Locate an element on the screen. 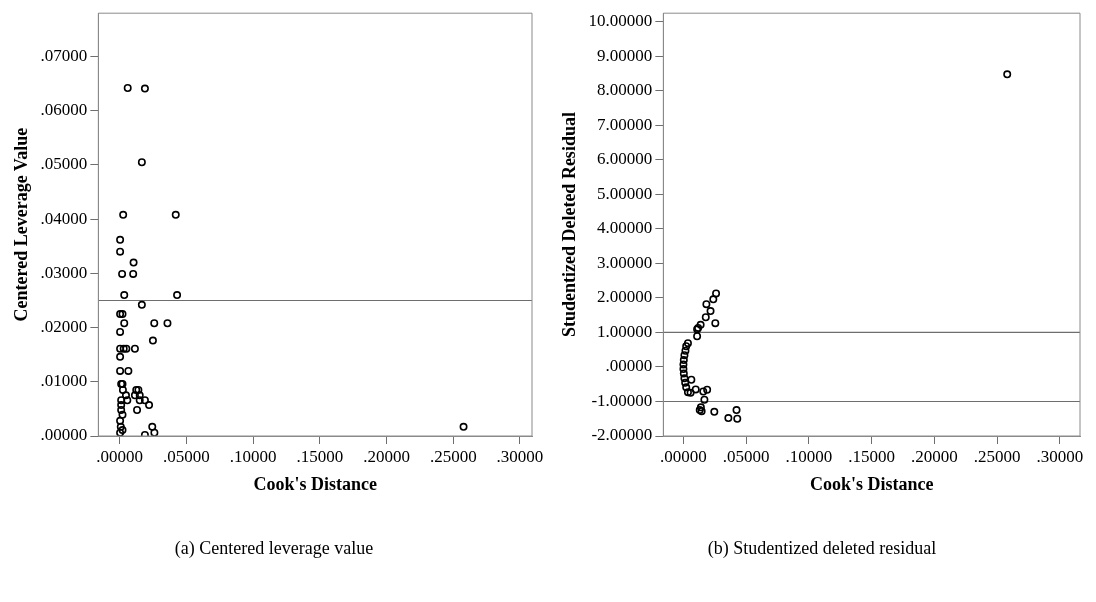  y-tick-label: .05000 is located at coordinates (64, 164).